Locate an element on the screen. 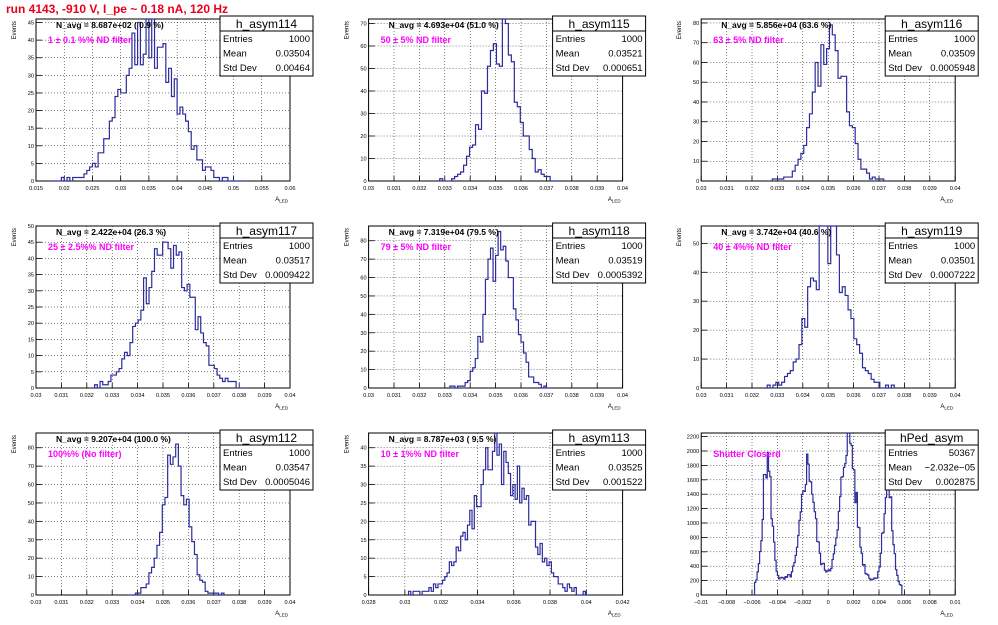 The width and height of the screenshot is (998, 625). x-tick-label: 0.004 is located at coordinates (879, 603).